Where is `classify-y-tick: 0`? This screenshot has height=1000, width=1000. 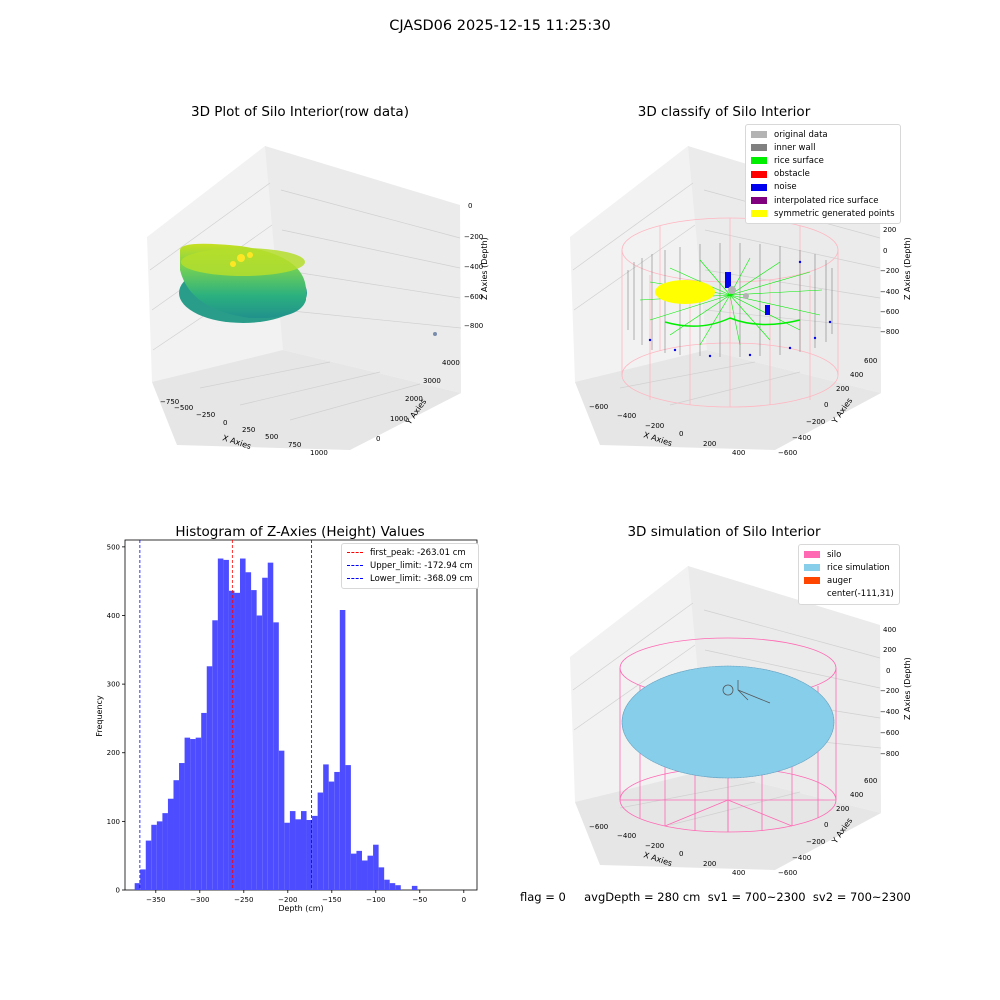 classify-y-tick: 0 is located at coordinates (826, 405).